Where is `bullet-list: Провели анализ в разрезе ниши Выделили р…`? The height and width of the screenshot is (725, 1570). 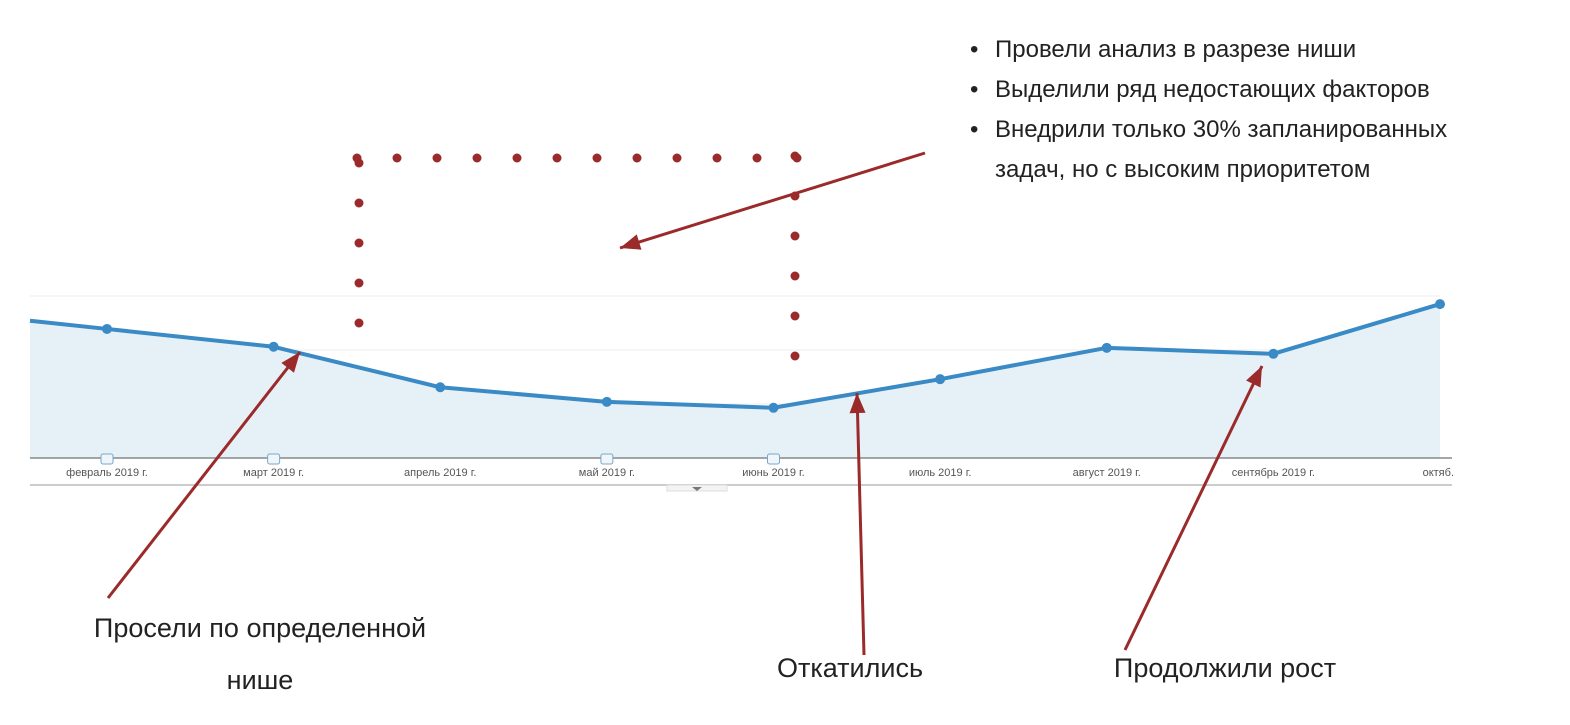
bullet-list: Провели анализ в разрезе ниши Выделили р… is located at coordinates (1208, 110).